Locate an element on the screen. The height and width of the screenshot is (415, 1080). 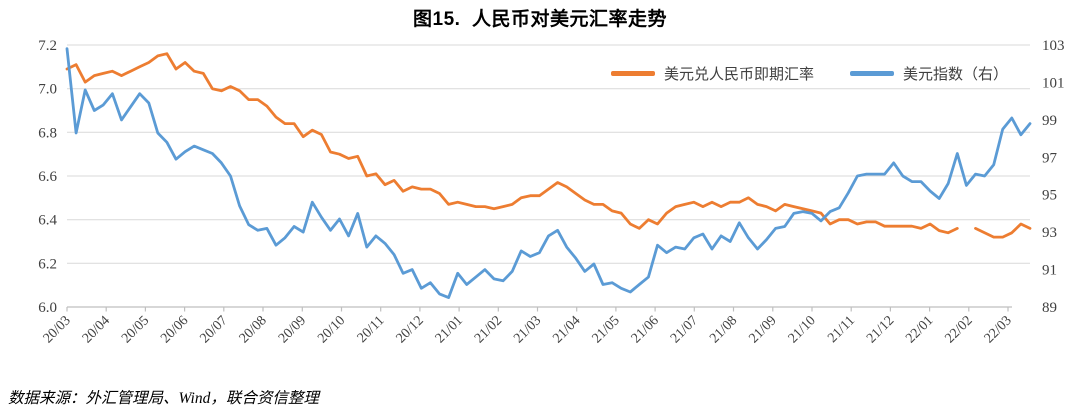
y-axis-label-right: 101 is located at coordinates (1053, 83).